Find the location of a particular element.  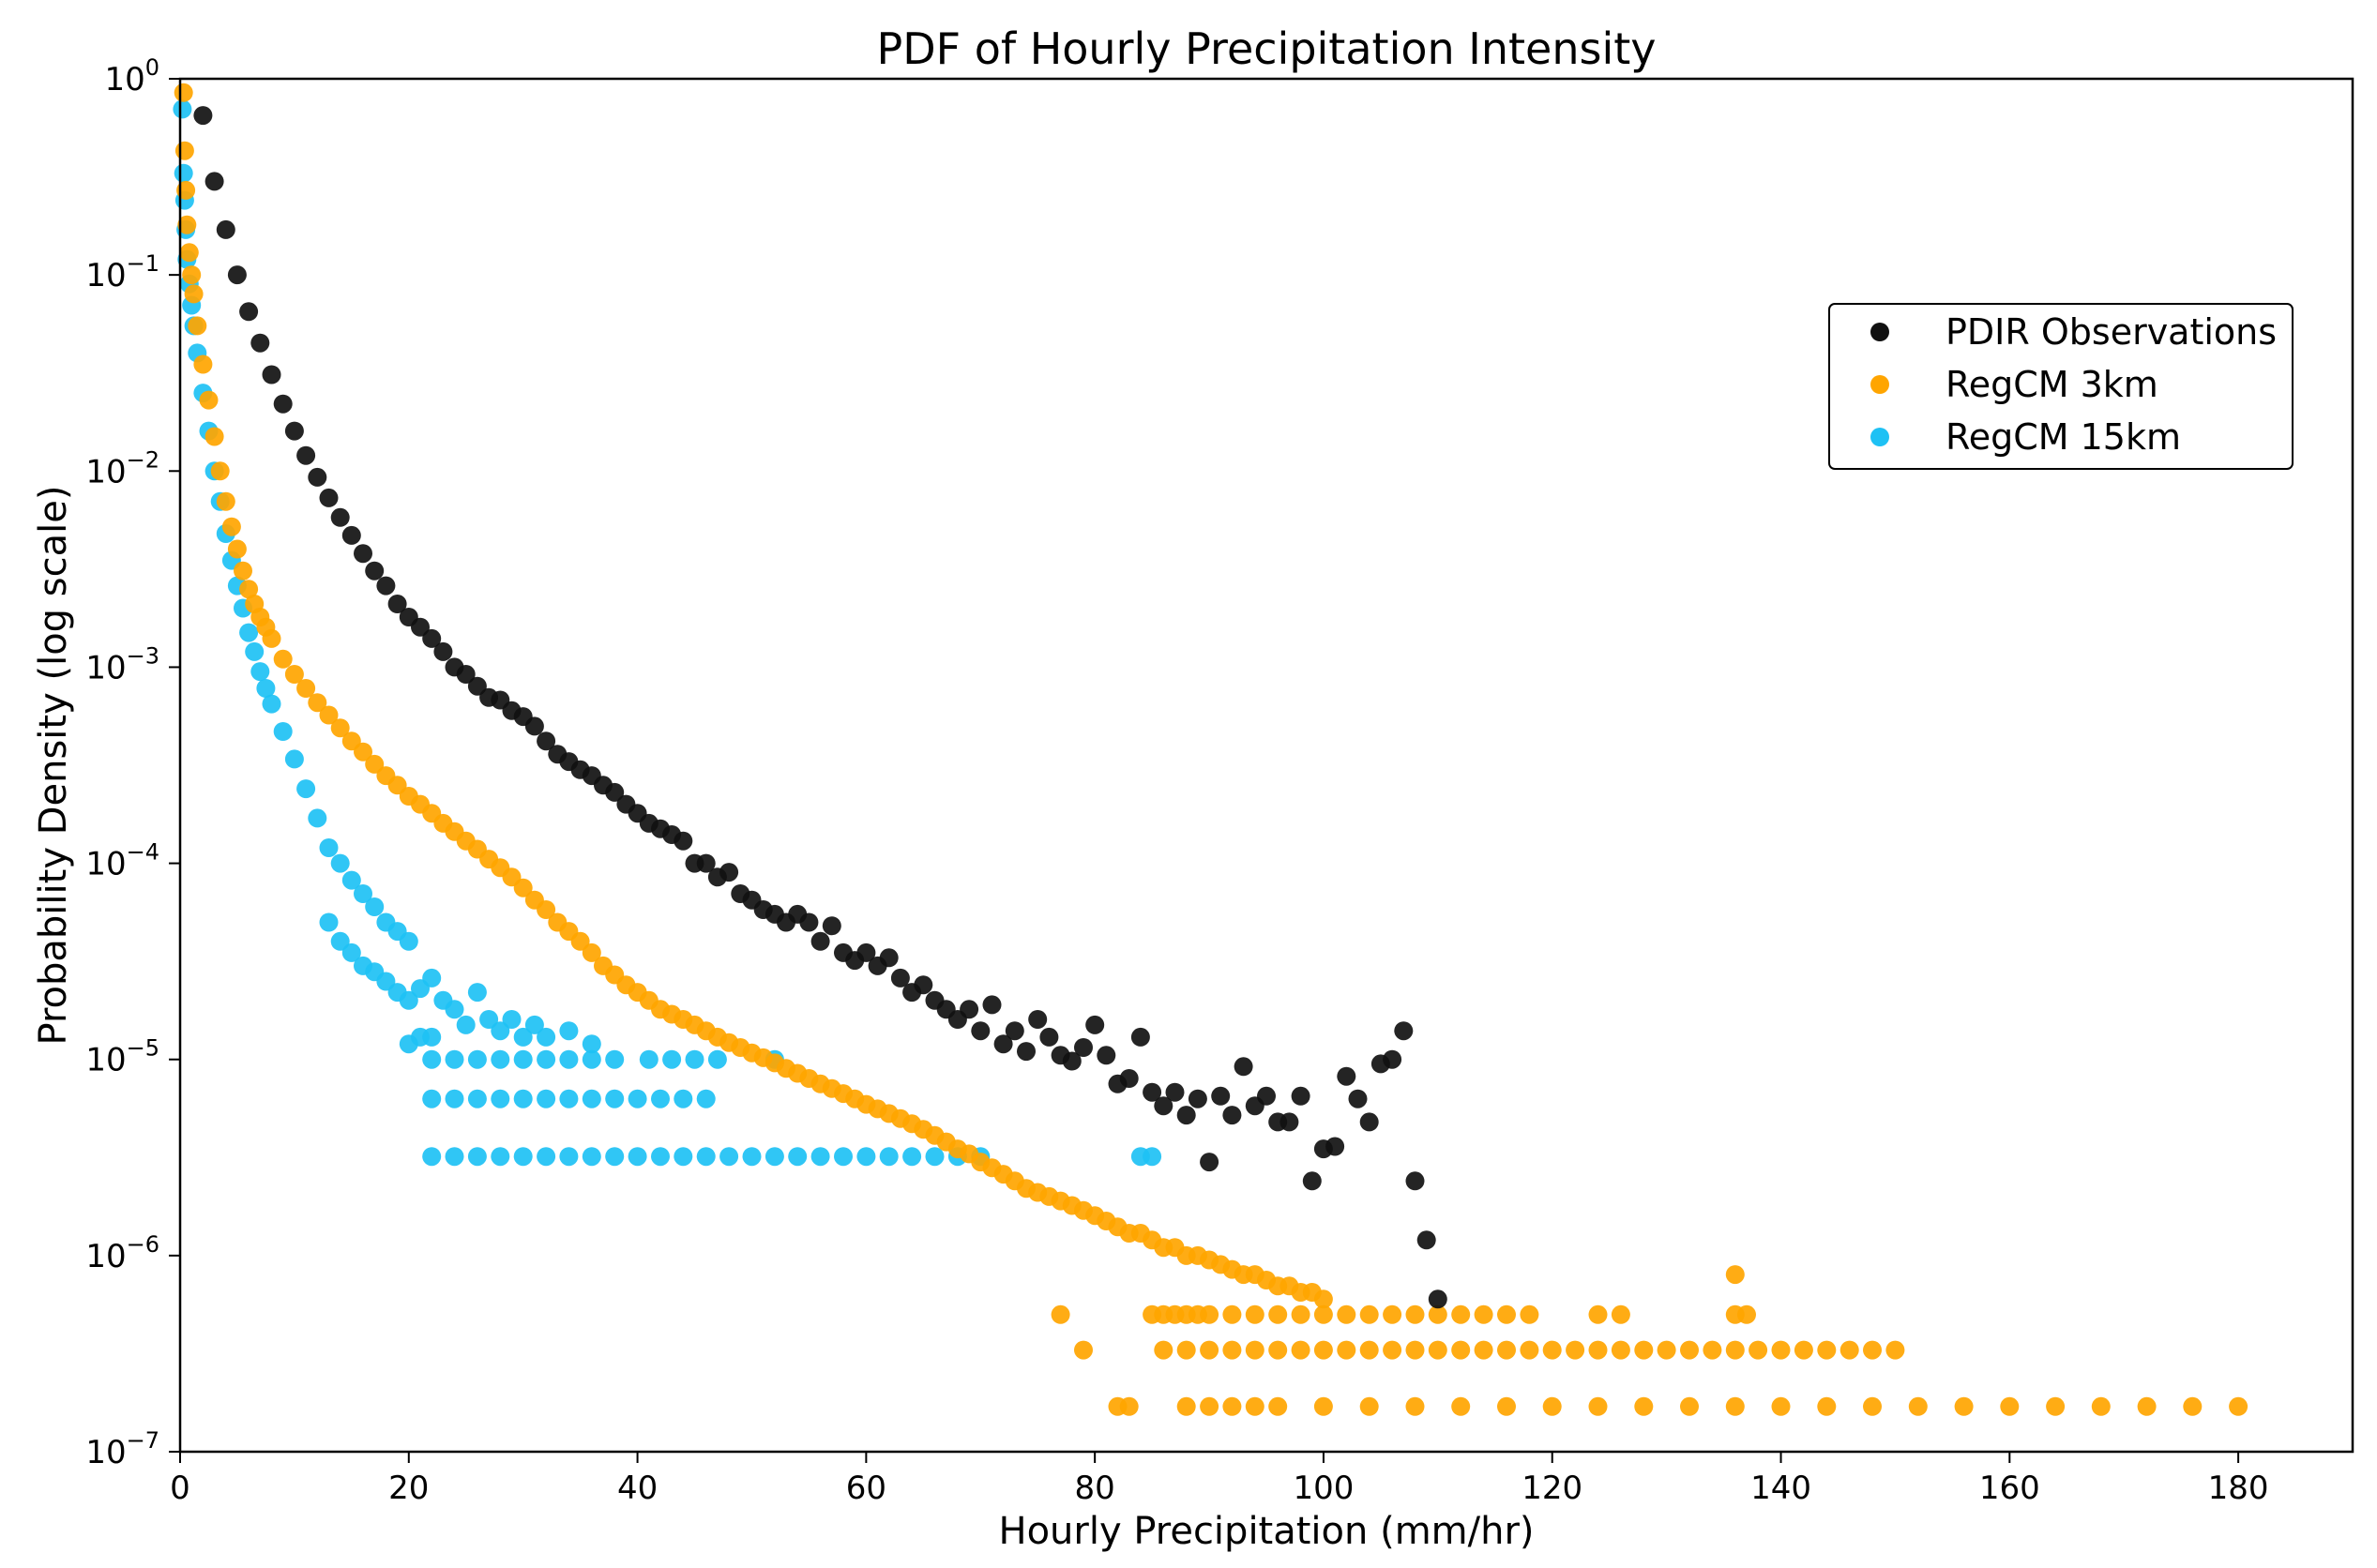

legend-marker-pdir is located at coordinates (1879, 332).